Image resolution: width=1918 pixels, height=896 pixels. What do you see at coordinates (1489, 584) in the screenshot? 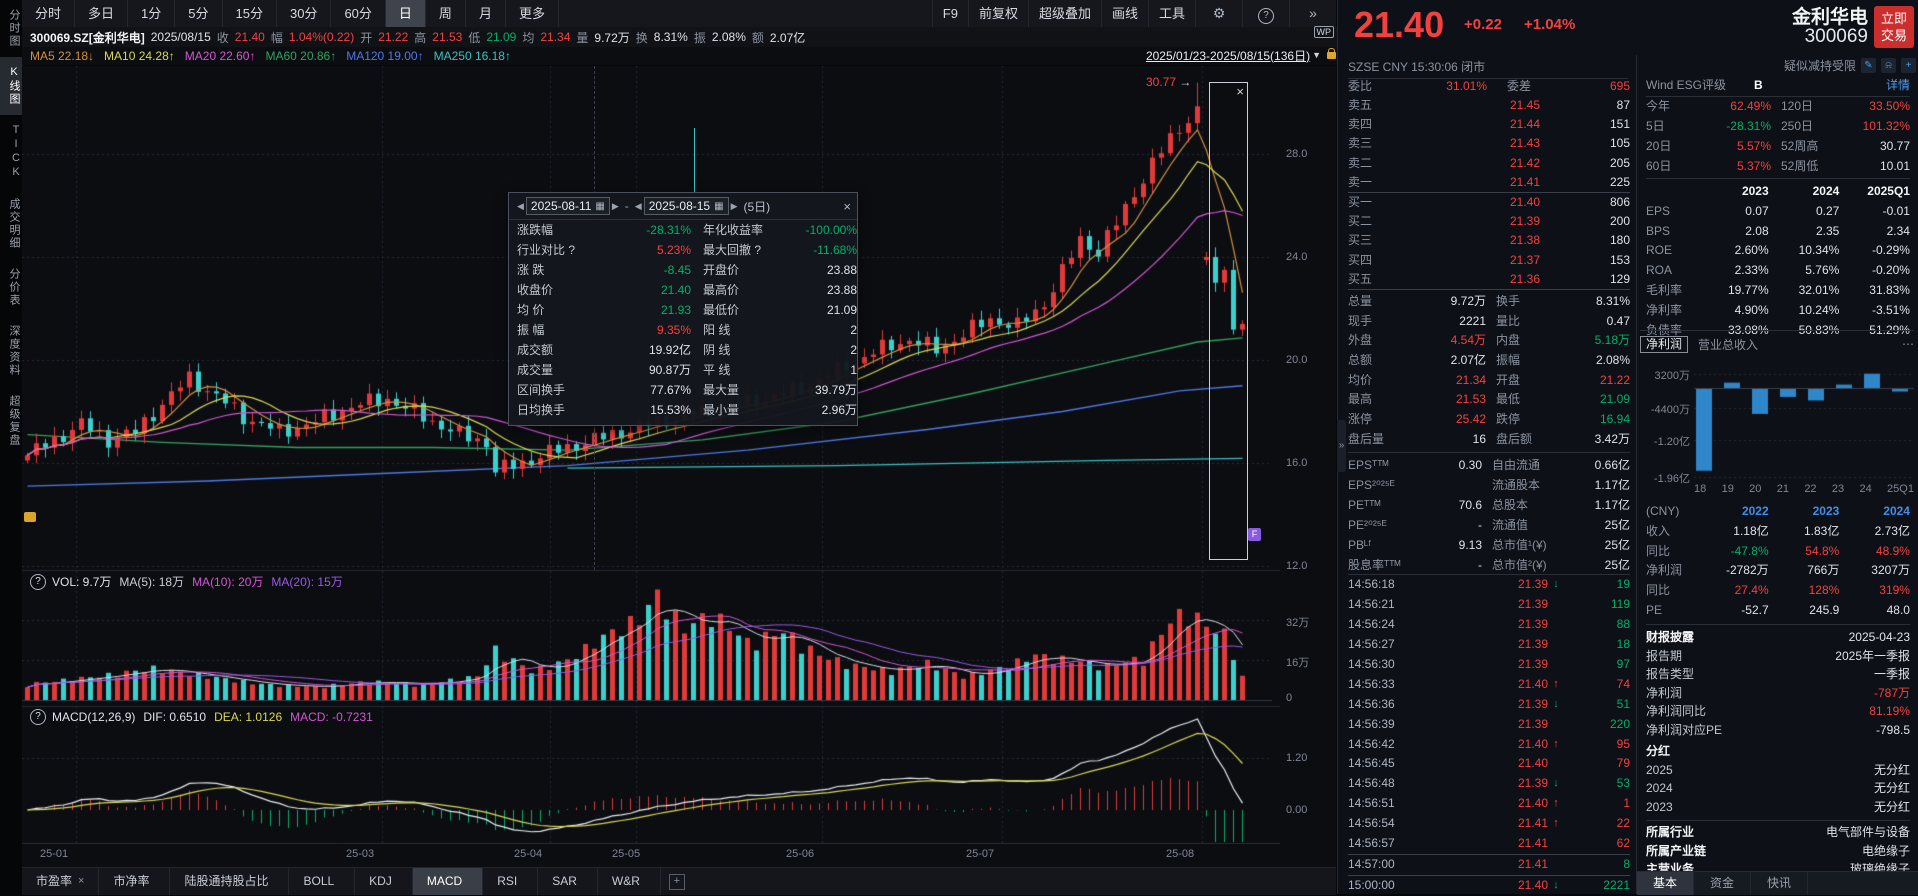
I see `tick-row: 14:56:18 21.39 ↓ 19` at bounding box center [1489, 584].